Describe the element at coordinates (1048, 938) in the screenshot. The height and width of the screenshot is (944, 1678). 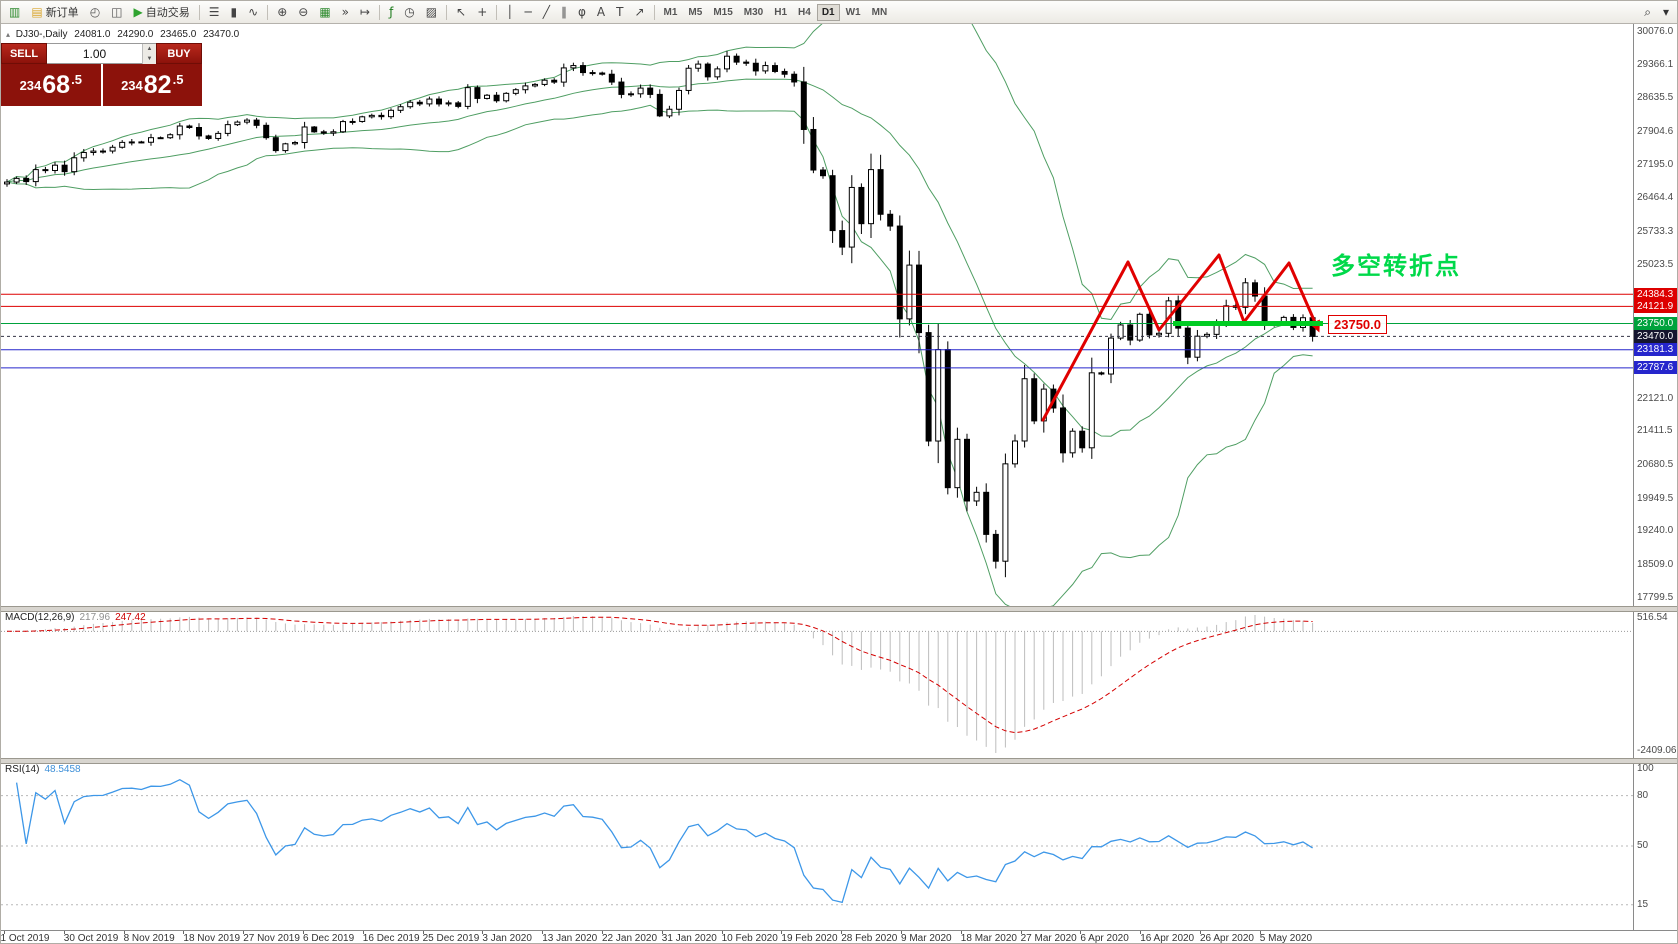
I see `date-label: 27 Mar 2020` at that location.